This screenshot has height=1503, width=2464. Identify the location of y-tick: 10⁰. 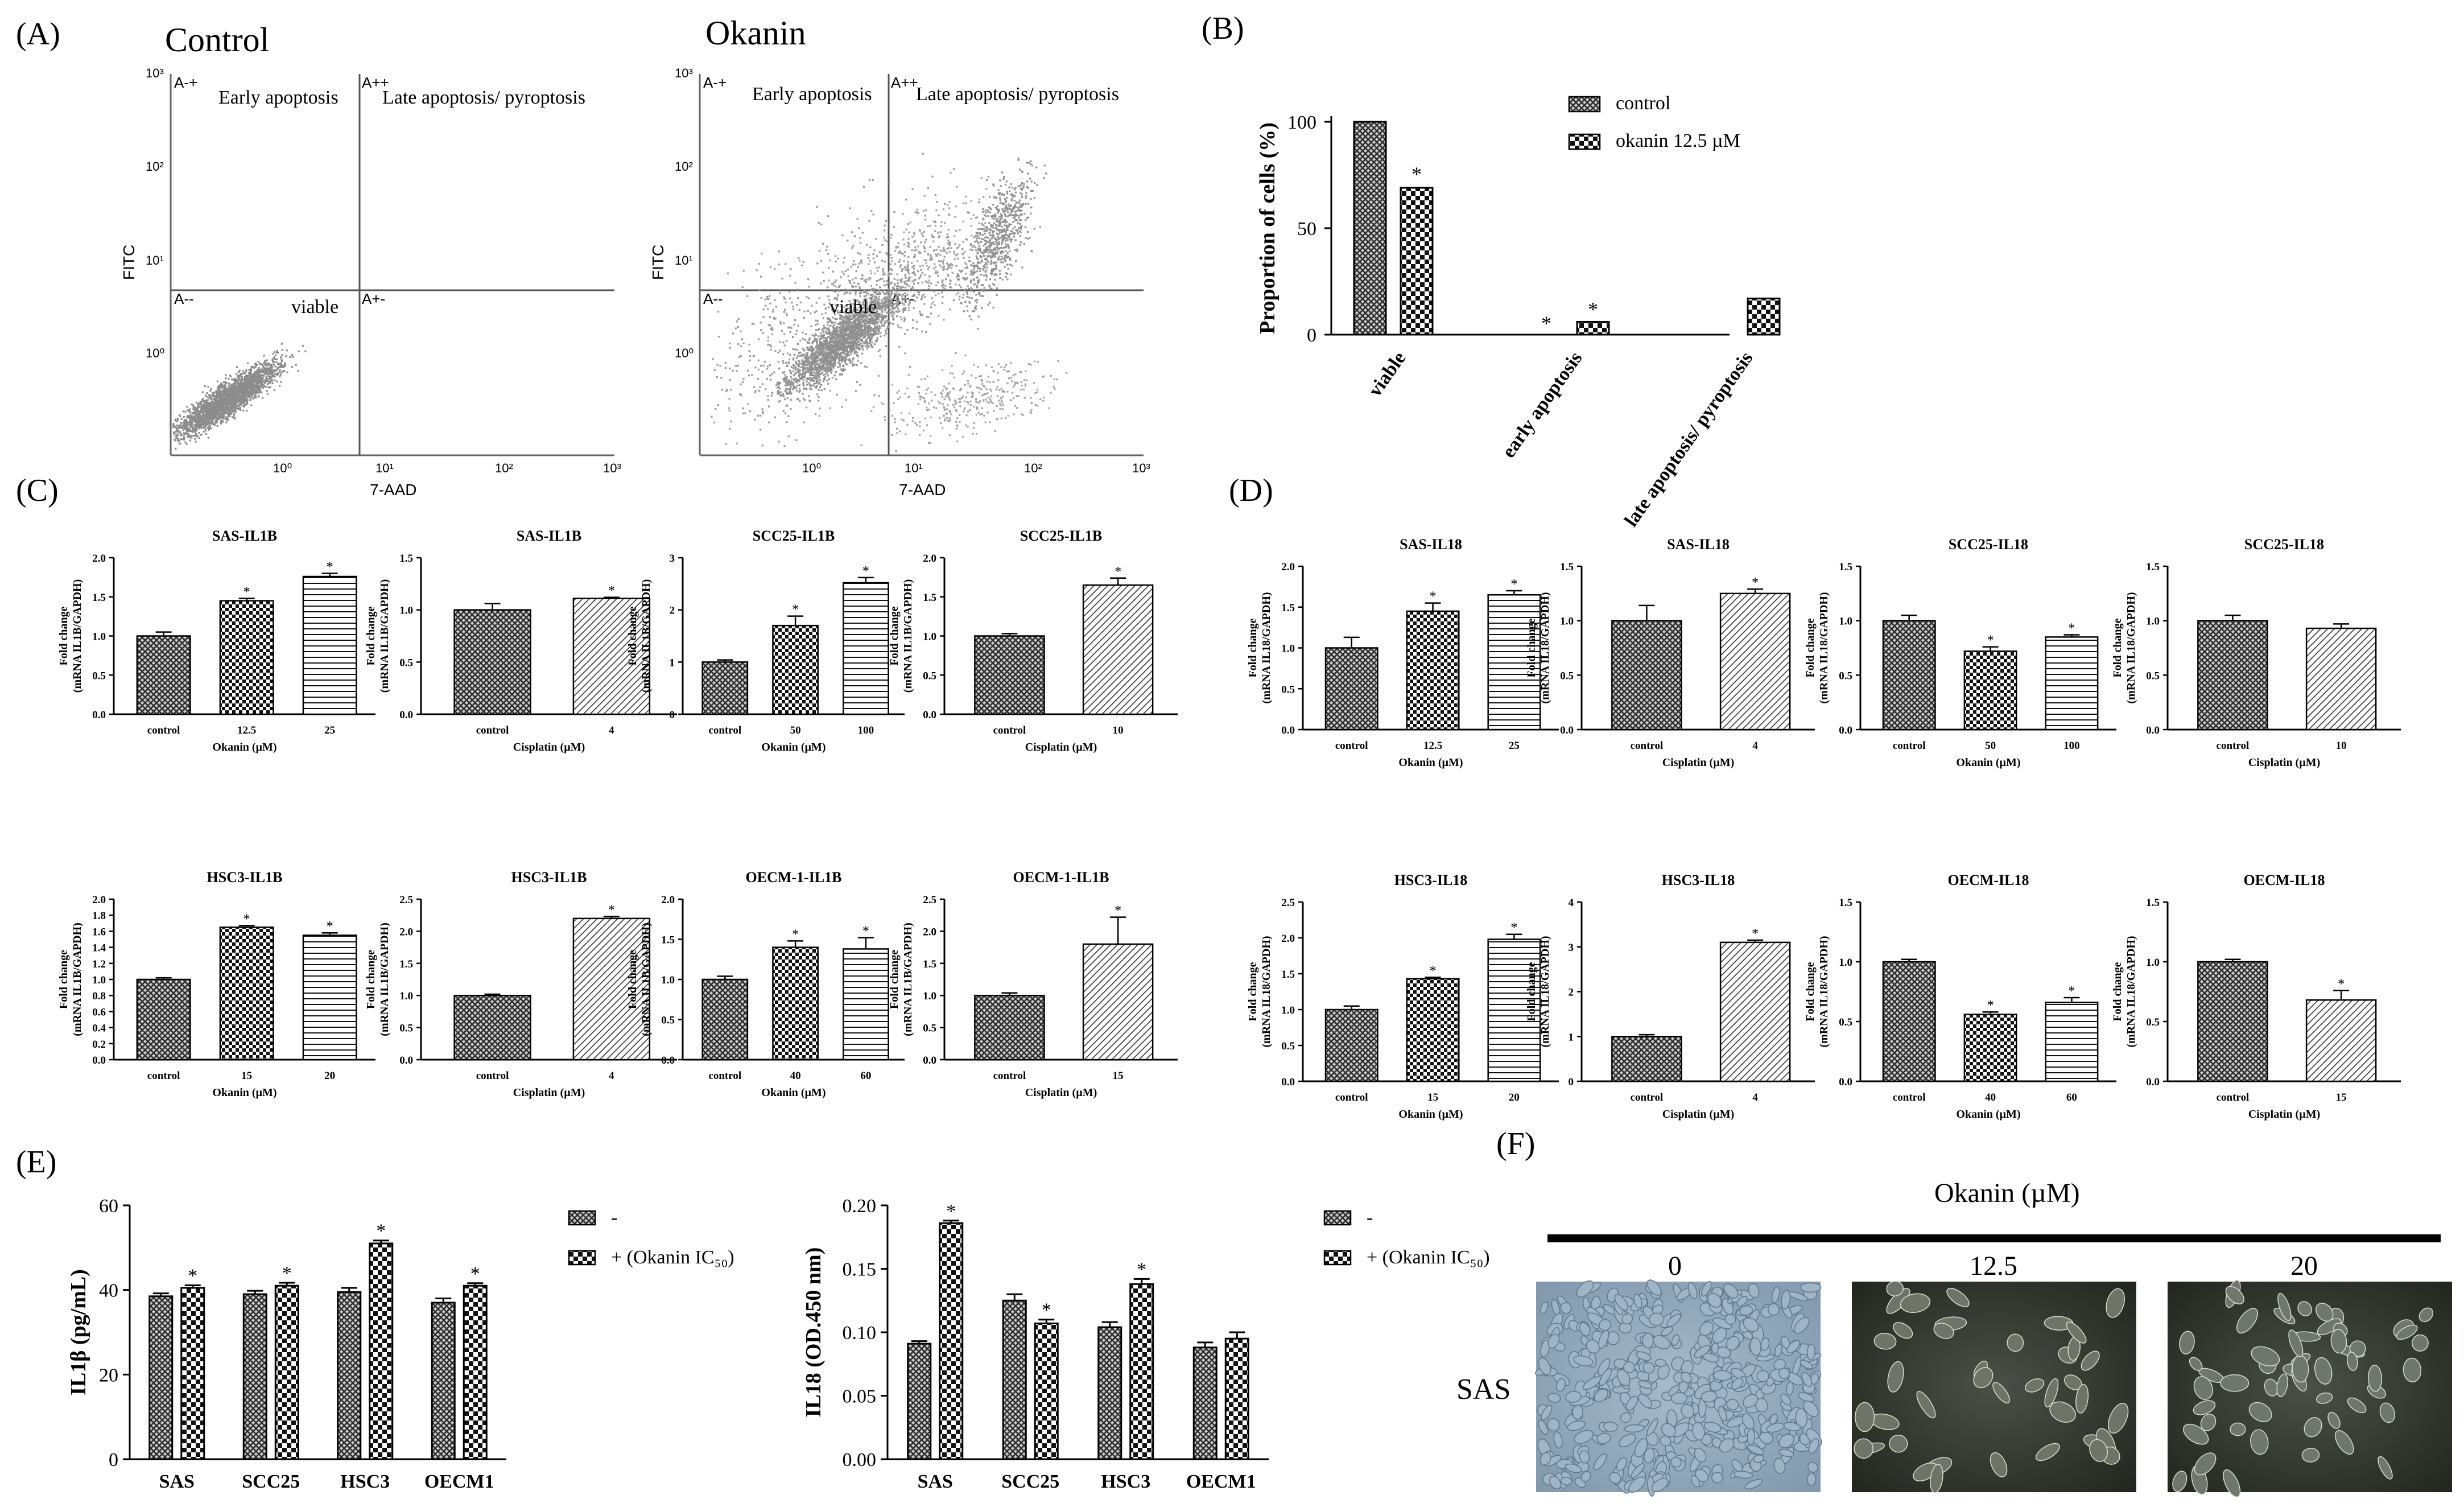
(155, 353).